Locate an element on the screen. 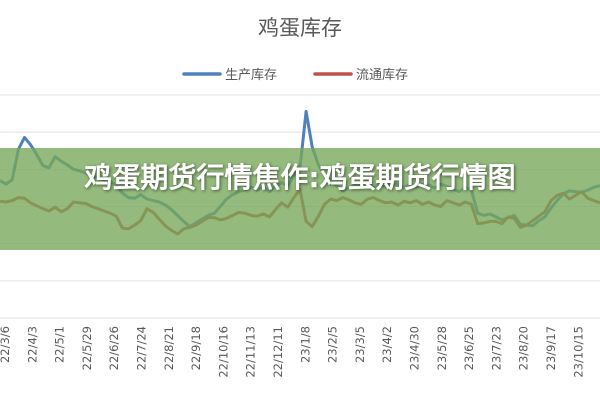 This screenshot has width=600, height=400. legend-label: 生产库存 is located at coordinates (251, 75).